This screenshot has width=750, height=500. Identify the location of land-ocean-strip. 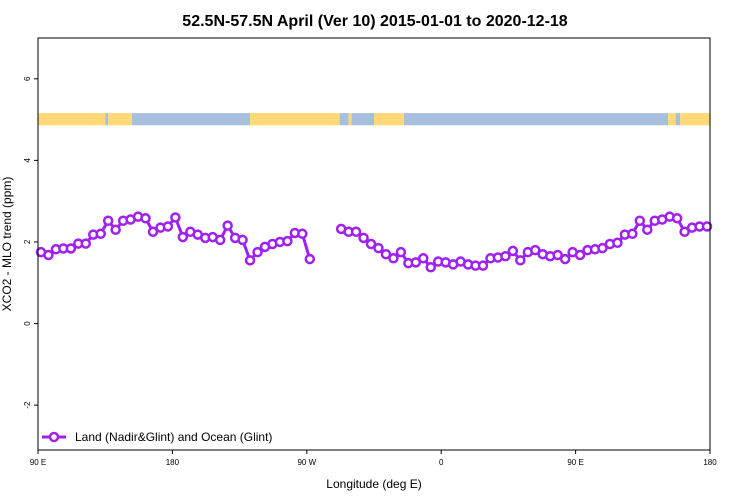
(374, 119).